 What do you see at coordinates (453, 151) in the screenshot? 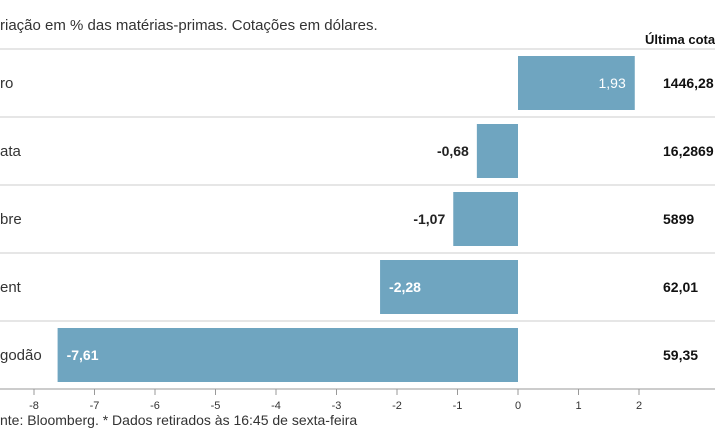
I see `data-label: -0,68` at bounding box center [453, 151].